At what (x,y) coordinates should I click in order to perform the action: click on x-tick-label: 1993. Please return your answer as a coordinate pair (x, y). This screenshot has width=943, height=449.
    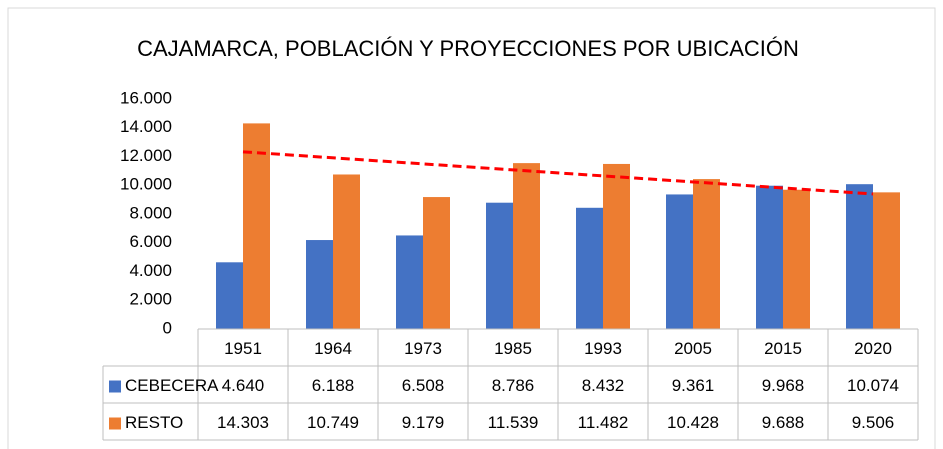
    Looking at the image, I should click on (603, 348).